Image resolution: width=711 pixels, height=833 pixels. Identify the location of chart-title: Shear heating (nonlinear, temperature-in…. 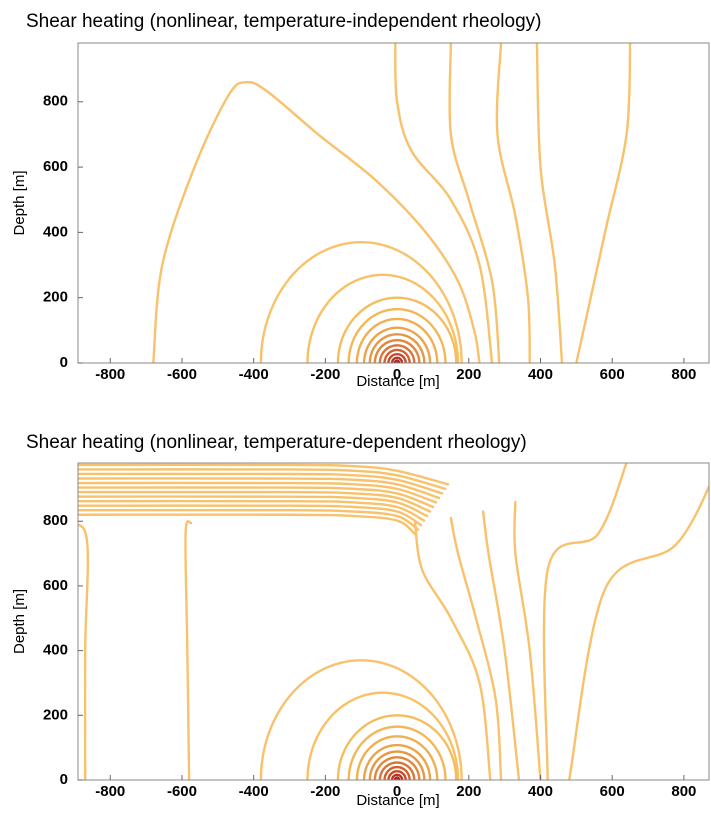
(283, 21).